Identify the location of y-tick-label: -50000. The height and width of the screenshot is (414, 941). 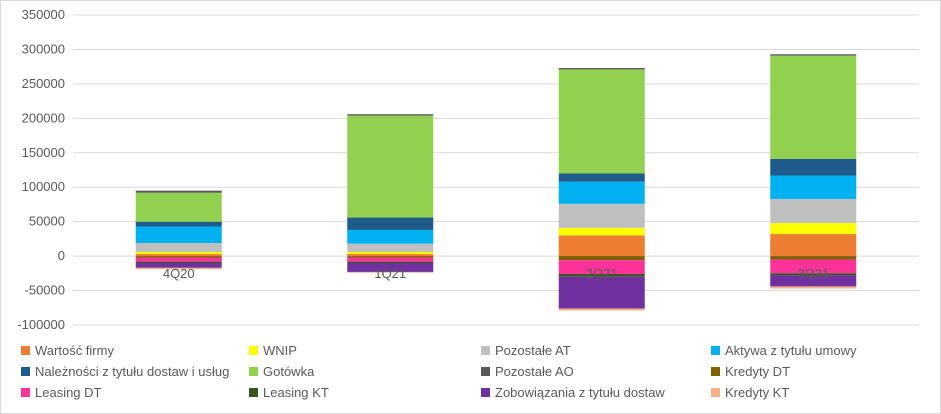
(45, 290).